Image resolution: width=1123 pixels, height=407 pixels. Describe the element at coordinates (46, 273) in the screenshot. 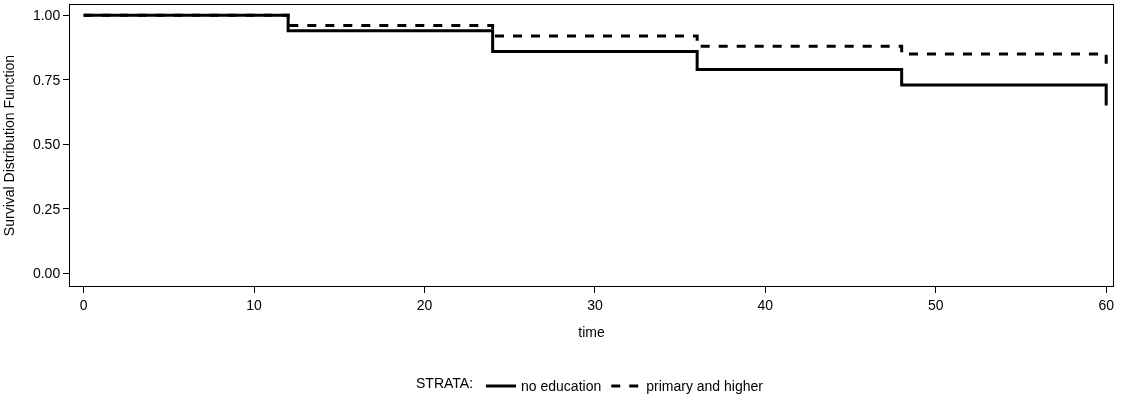

I see `y-tick-label: 0.00` at that location.